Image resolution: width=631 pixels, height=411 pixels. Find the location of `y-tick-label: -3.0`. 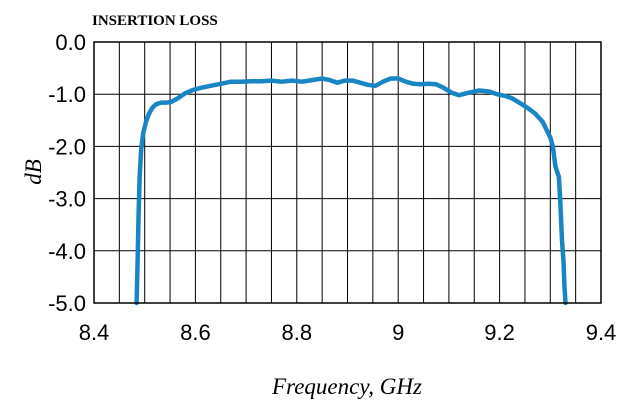

y-tick-label: -3.0 is located at coordinates (67, 199).